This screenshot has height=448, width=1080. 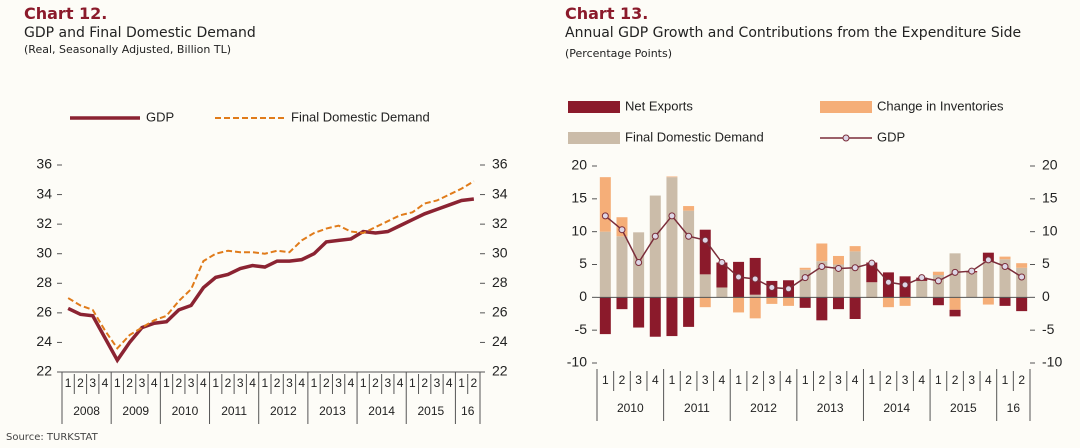 What do you see at coordinates (52, 437) in the screenshot?
I see `source: Source: TURKSTAT` at bounding box center [52, 437].